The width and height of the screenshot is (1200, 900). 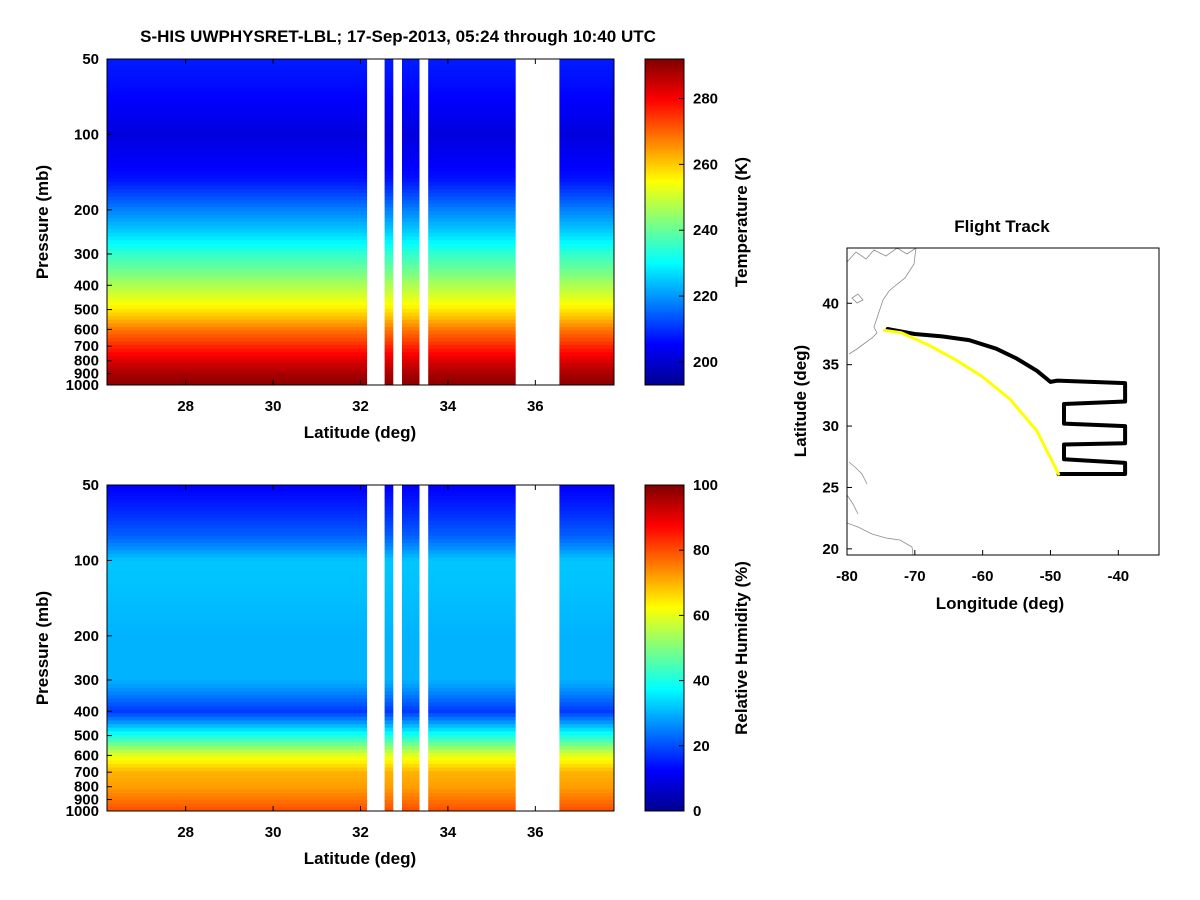 I want to click on y-tick-label: 50, so click(x=90, y=485).